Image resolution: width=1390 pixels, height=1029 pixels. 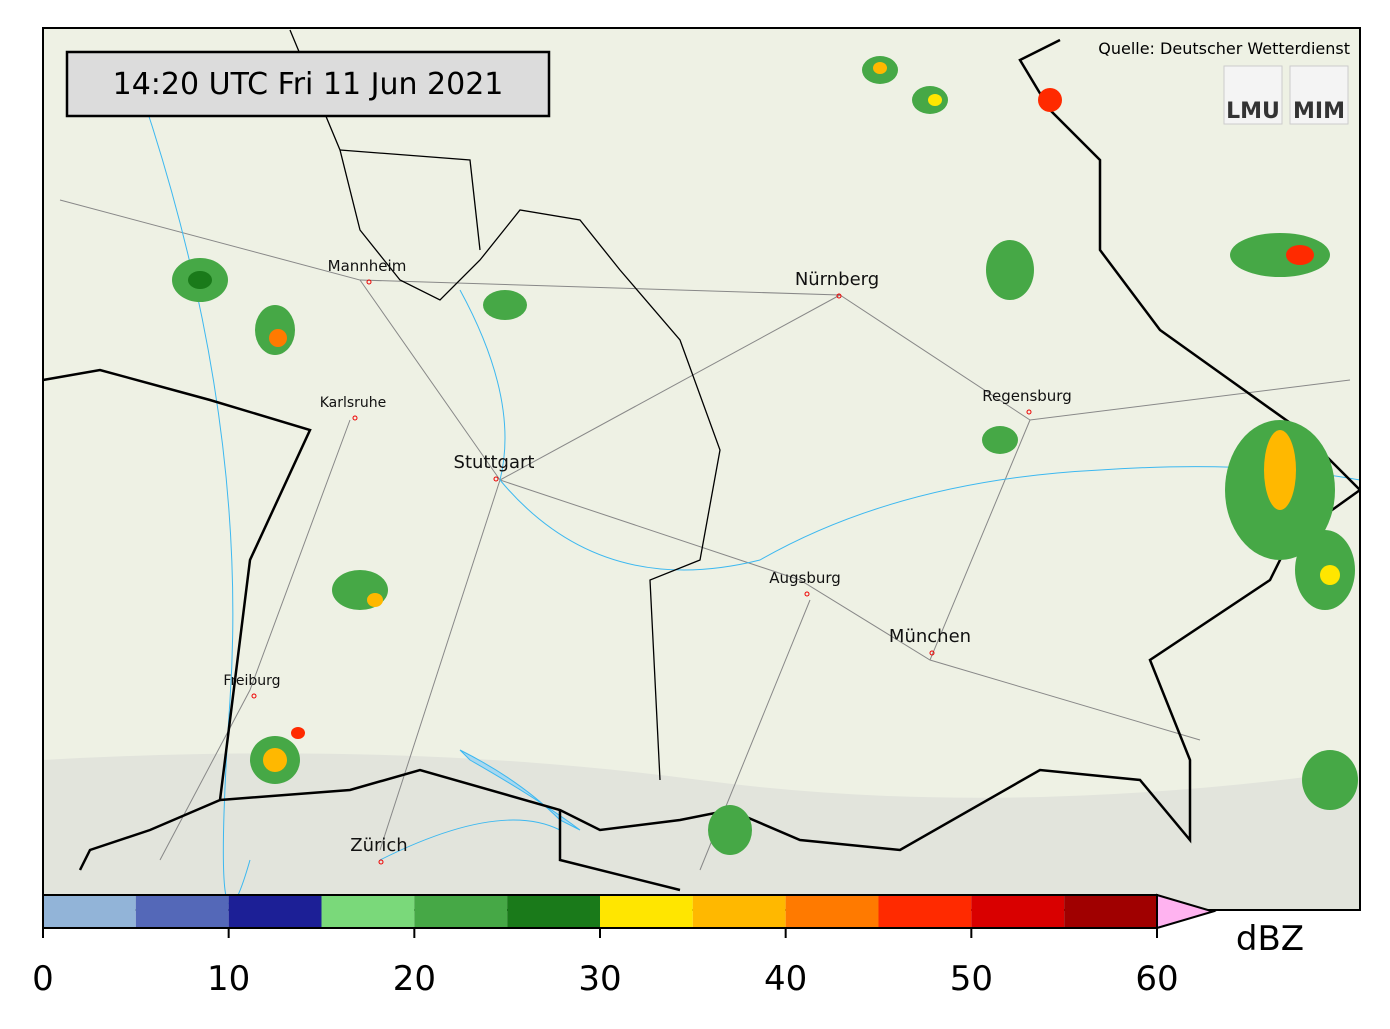 I want to click on colorbar-tick-label: 60, so click(x=1156, y=979).